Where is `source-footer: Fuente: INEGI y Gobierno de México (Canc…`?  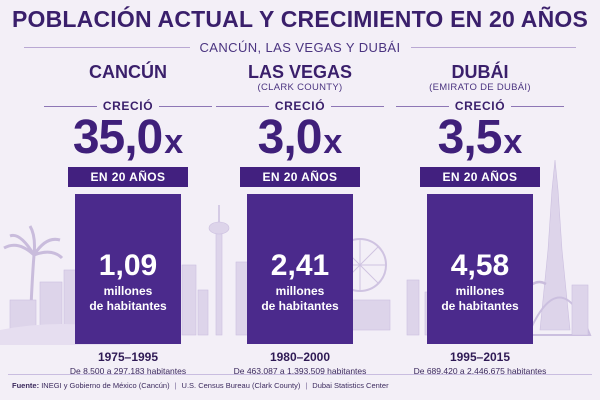 source-footer: Fuente: INEGI y Gobierno de México (Canc… is located at coordinates (302, 385).